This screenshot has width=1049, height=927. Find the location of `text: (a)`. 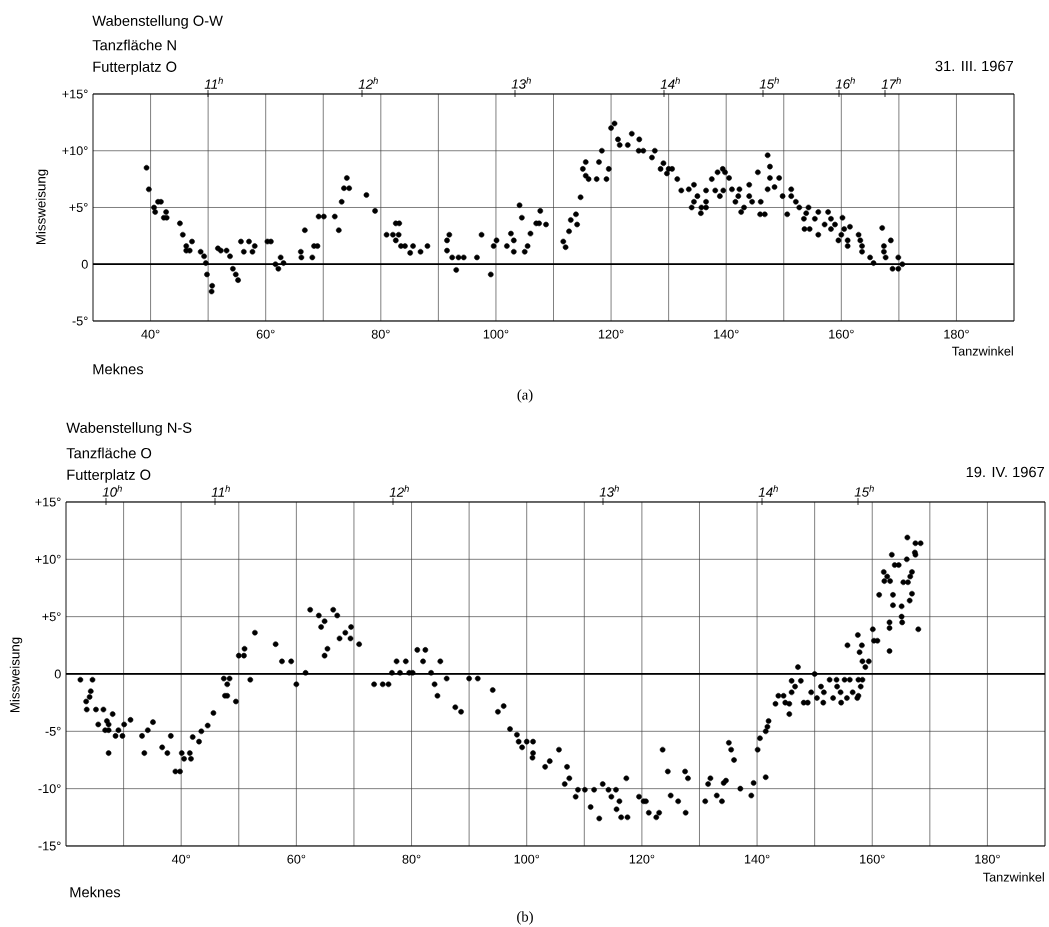

text: (a) is located at coordinates (525, 396).